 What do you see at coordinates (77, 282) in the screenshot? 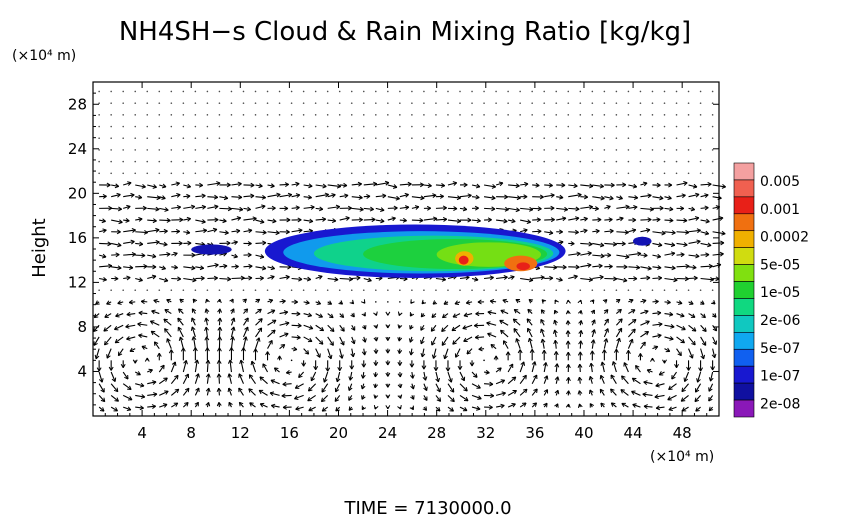
I see `y-tick-label: 12` at bounding box center [77, 282].